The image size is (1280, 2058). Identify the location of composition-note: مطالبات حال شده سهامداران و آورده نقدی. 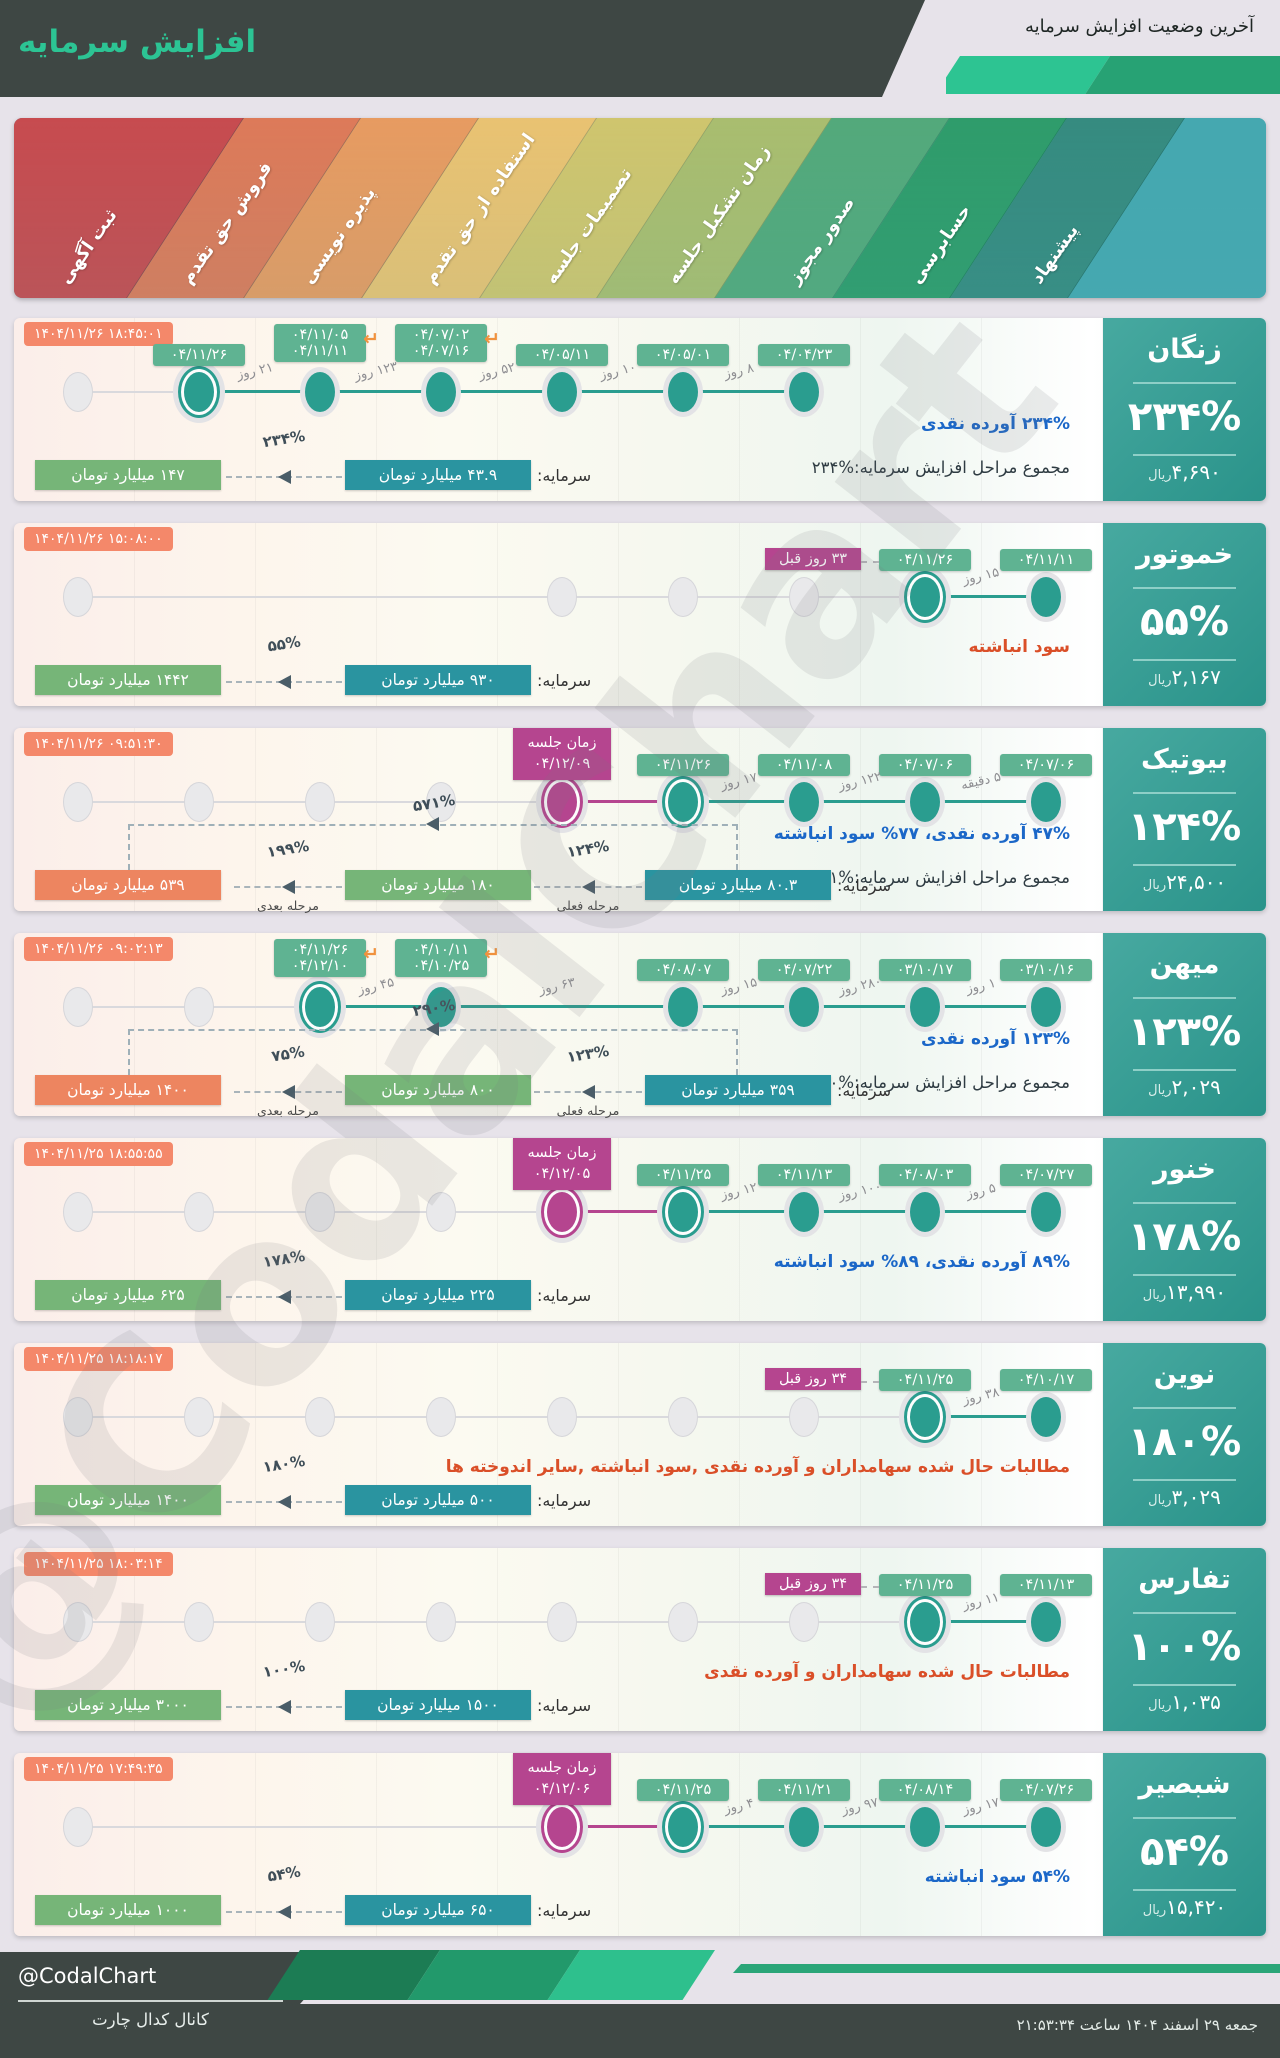
(887, 1672).